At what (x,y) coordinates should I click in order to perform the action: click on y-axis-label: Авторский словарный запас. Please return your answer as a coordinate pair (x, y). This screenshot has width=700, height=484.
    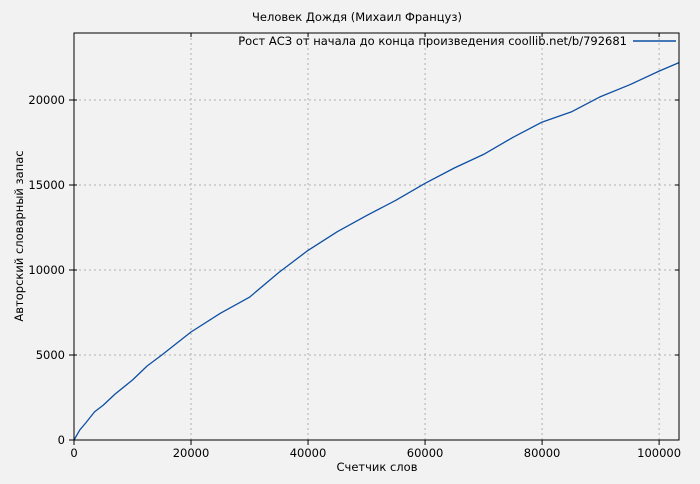
    Looking at the image, I should click on (19, 235).